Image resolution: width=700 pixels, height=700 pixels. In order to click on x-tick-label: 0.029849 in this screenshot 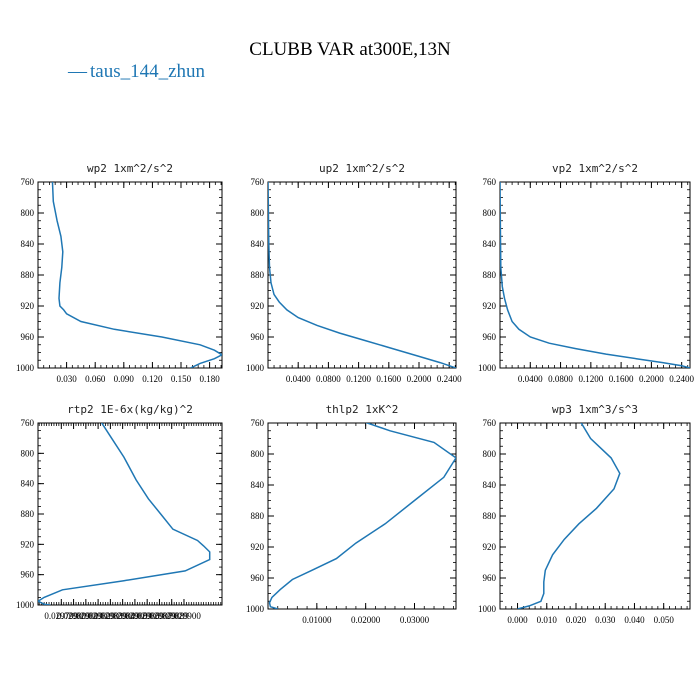, I will do `click(123, 616)`.